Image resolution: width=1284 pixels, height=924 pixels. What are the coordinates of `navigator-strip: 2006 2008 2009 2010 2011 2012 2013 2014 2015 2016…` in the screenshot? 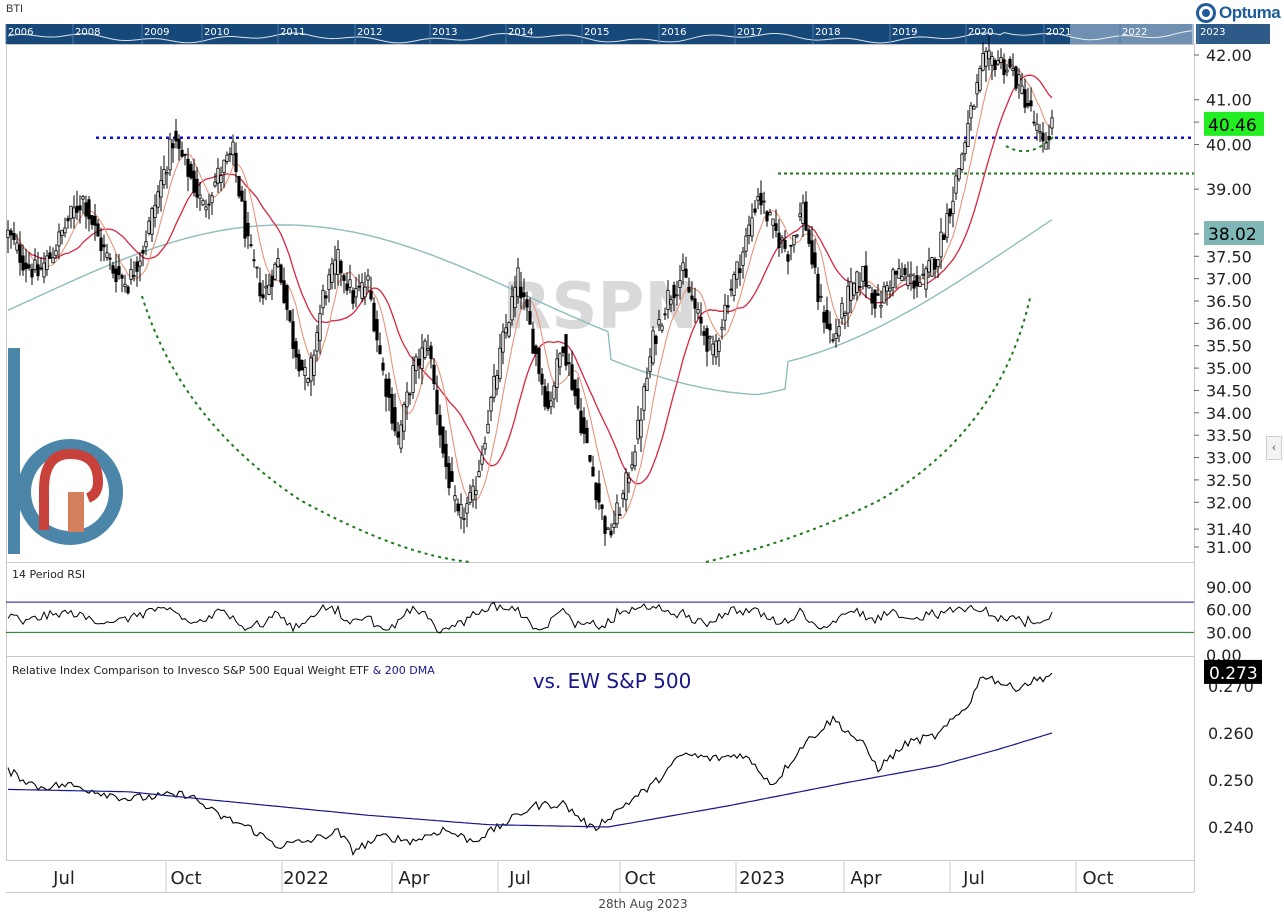 It's located at (637, 34).